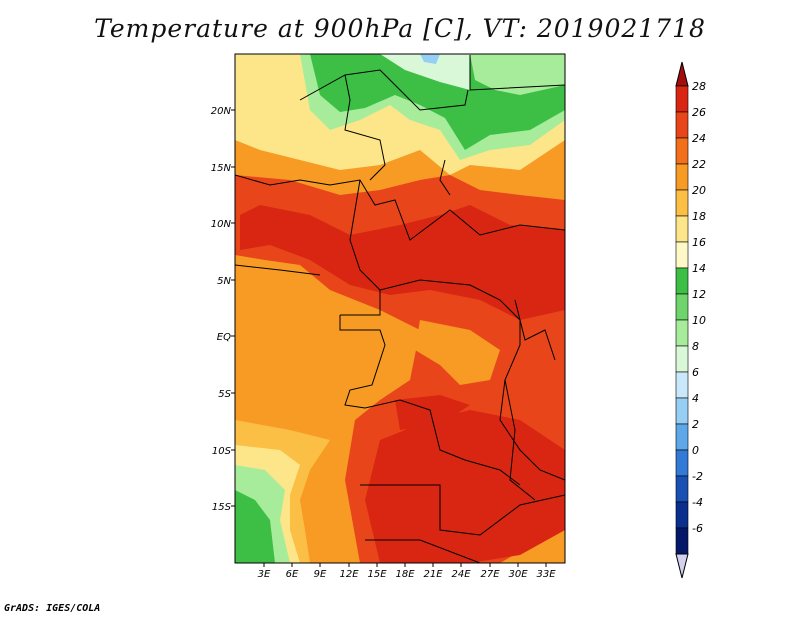 This screenshot has height=618, width=800. What do you see at coordinates (699, 216) in the screenshot?
I see `colorbar-label: 18` at bounding box center [699, 216].